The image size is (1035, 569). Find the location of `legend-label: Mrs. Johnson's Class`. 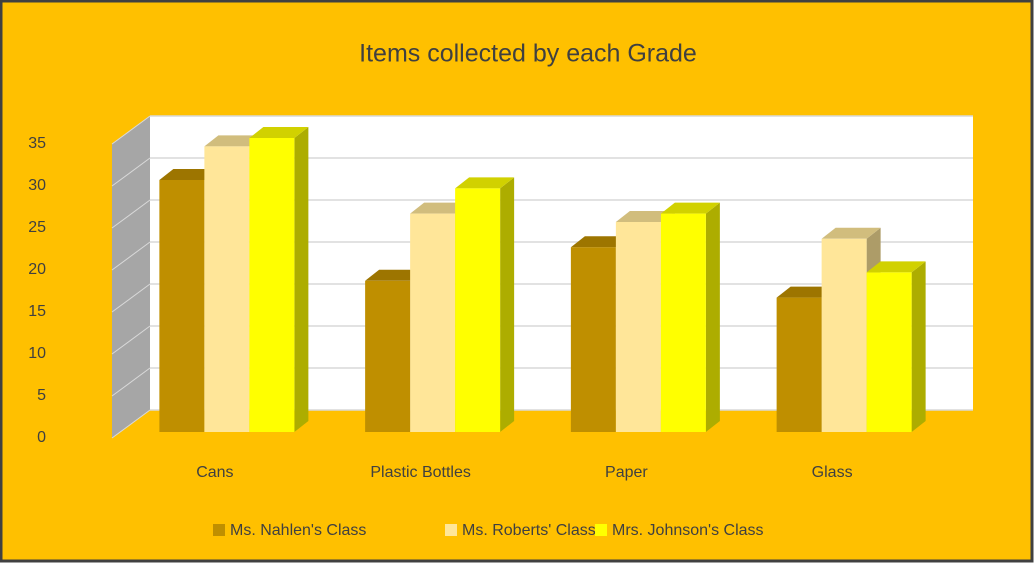

legend-label: Mrs. Johnson's Class is located at coordinates (688, 530).